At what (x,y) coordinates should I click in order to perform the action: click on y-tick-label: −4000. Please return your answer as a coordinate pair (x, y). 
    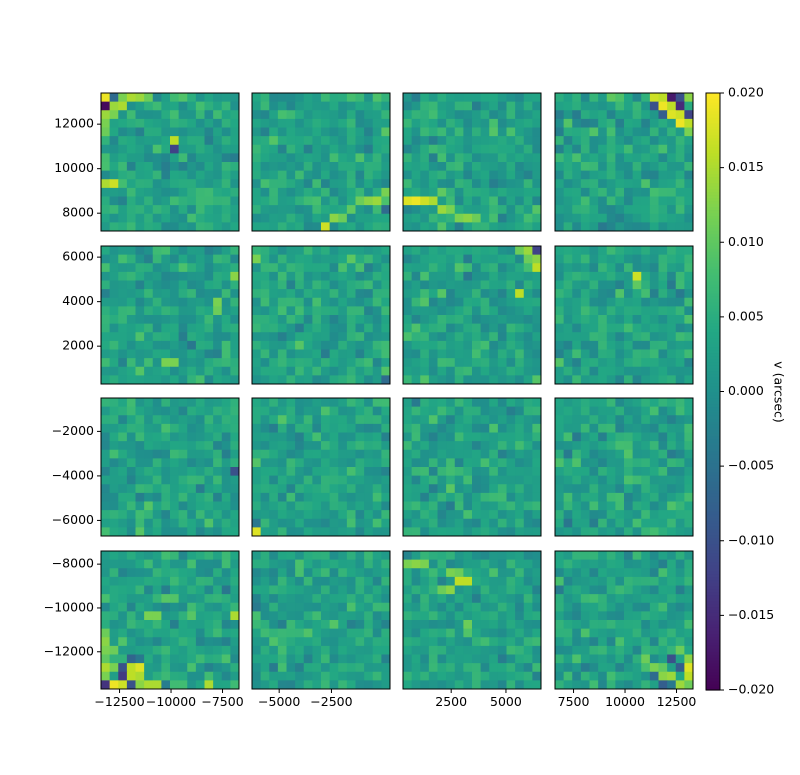
    Looking at the image, I should click on (73, 474).